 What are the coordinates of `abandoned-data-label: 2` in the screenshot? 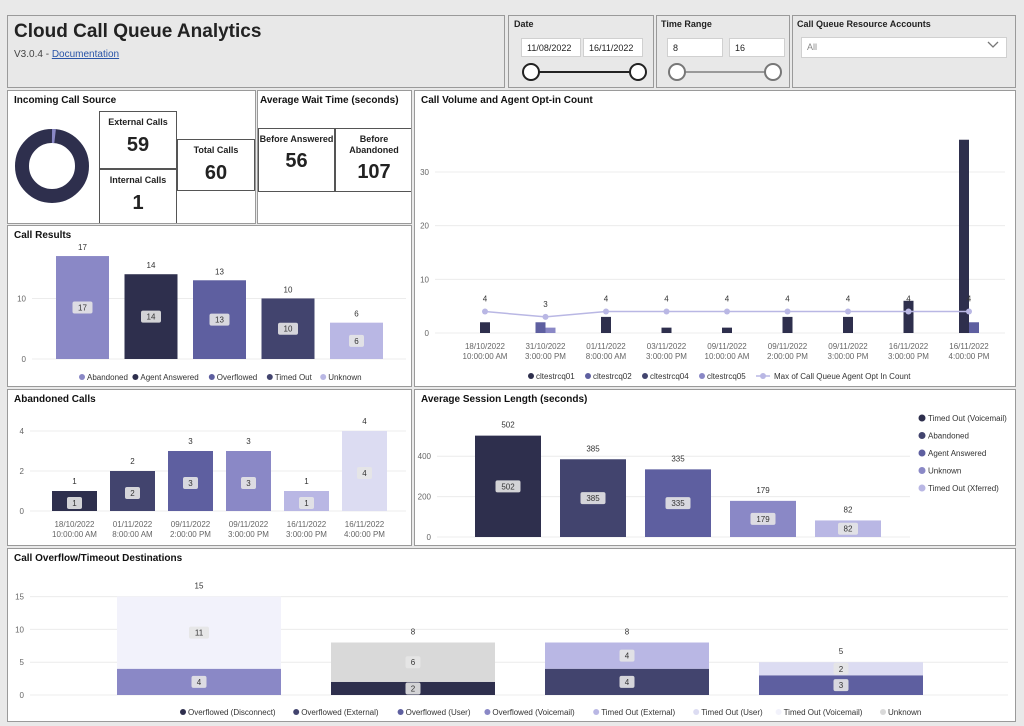 It's located at (132, 461).